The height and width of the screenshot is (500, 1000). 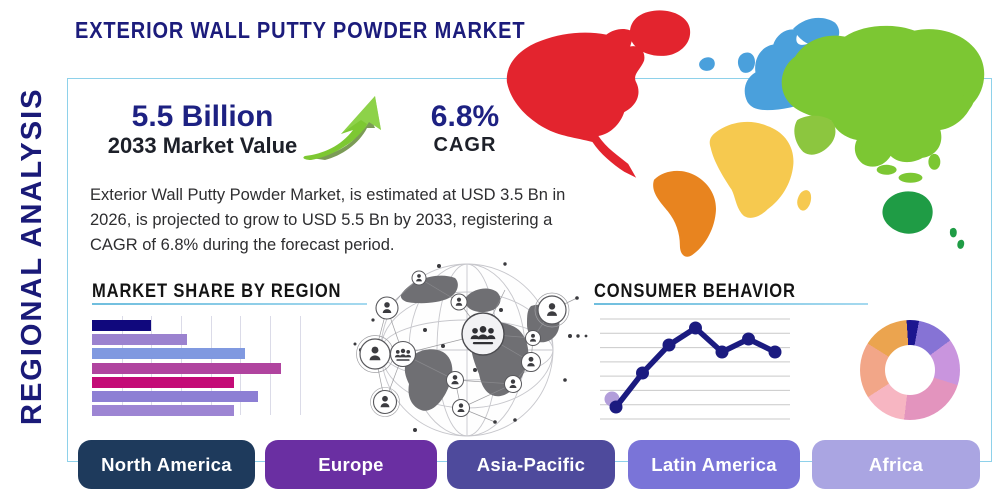 What do you see at coordinates (531, 464) in the screenshot?
I see `region-button-asia-pacific: Asia-Pacific` at bounding box center [531, 464].